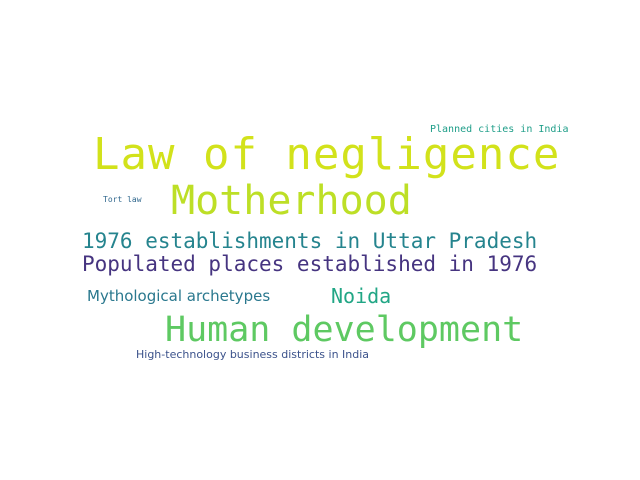 This screenshot has width=640, height=480. I want to click on word-1976-establishments-in-uttar-pradesh: 1976 establishments in Uttar Pradesh, so click(310, 241).